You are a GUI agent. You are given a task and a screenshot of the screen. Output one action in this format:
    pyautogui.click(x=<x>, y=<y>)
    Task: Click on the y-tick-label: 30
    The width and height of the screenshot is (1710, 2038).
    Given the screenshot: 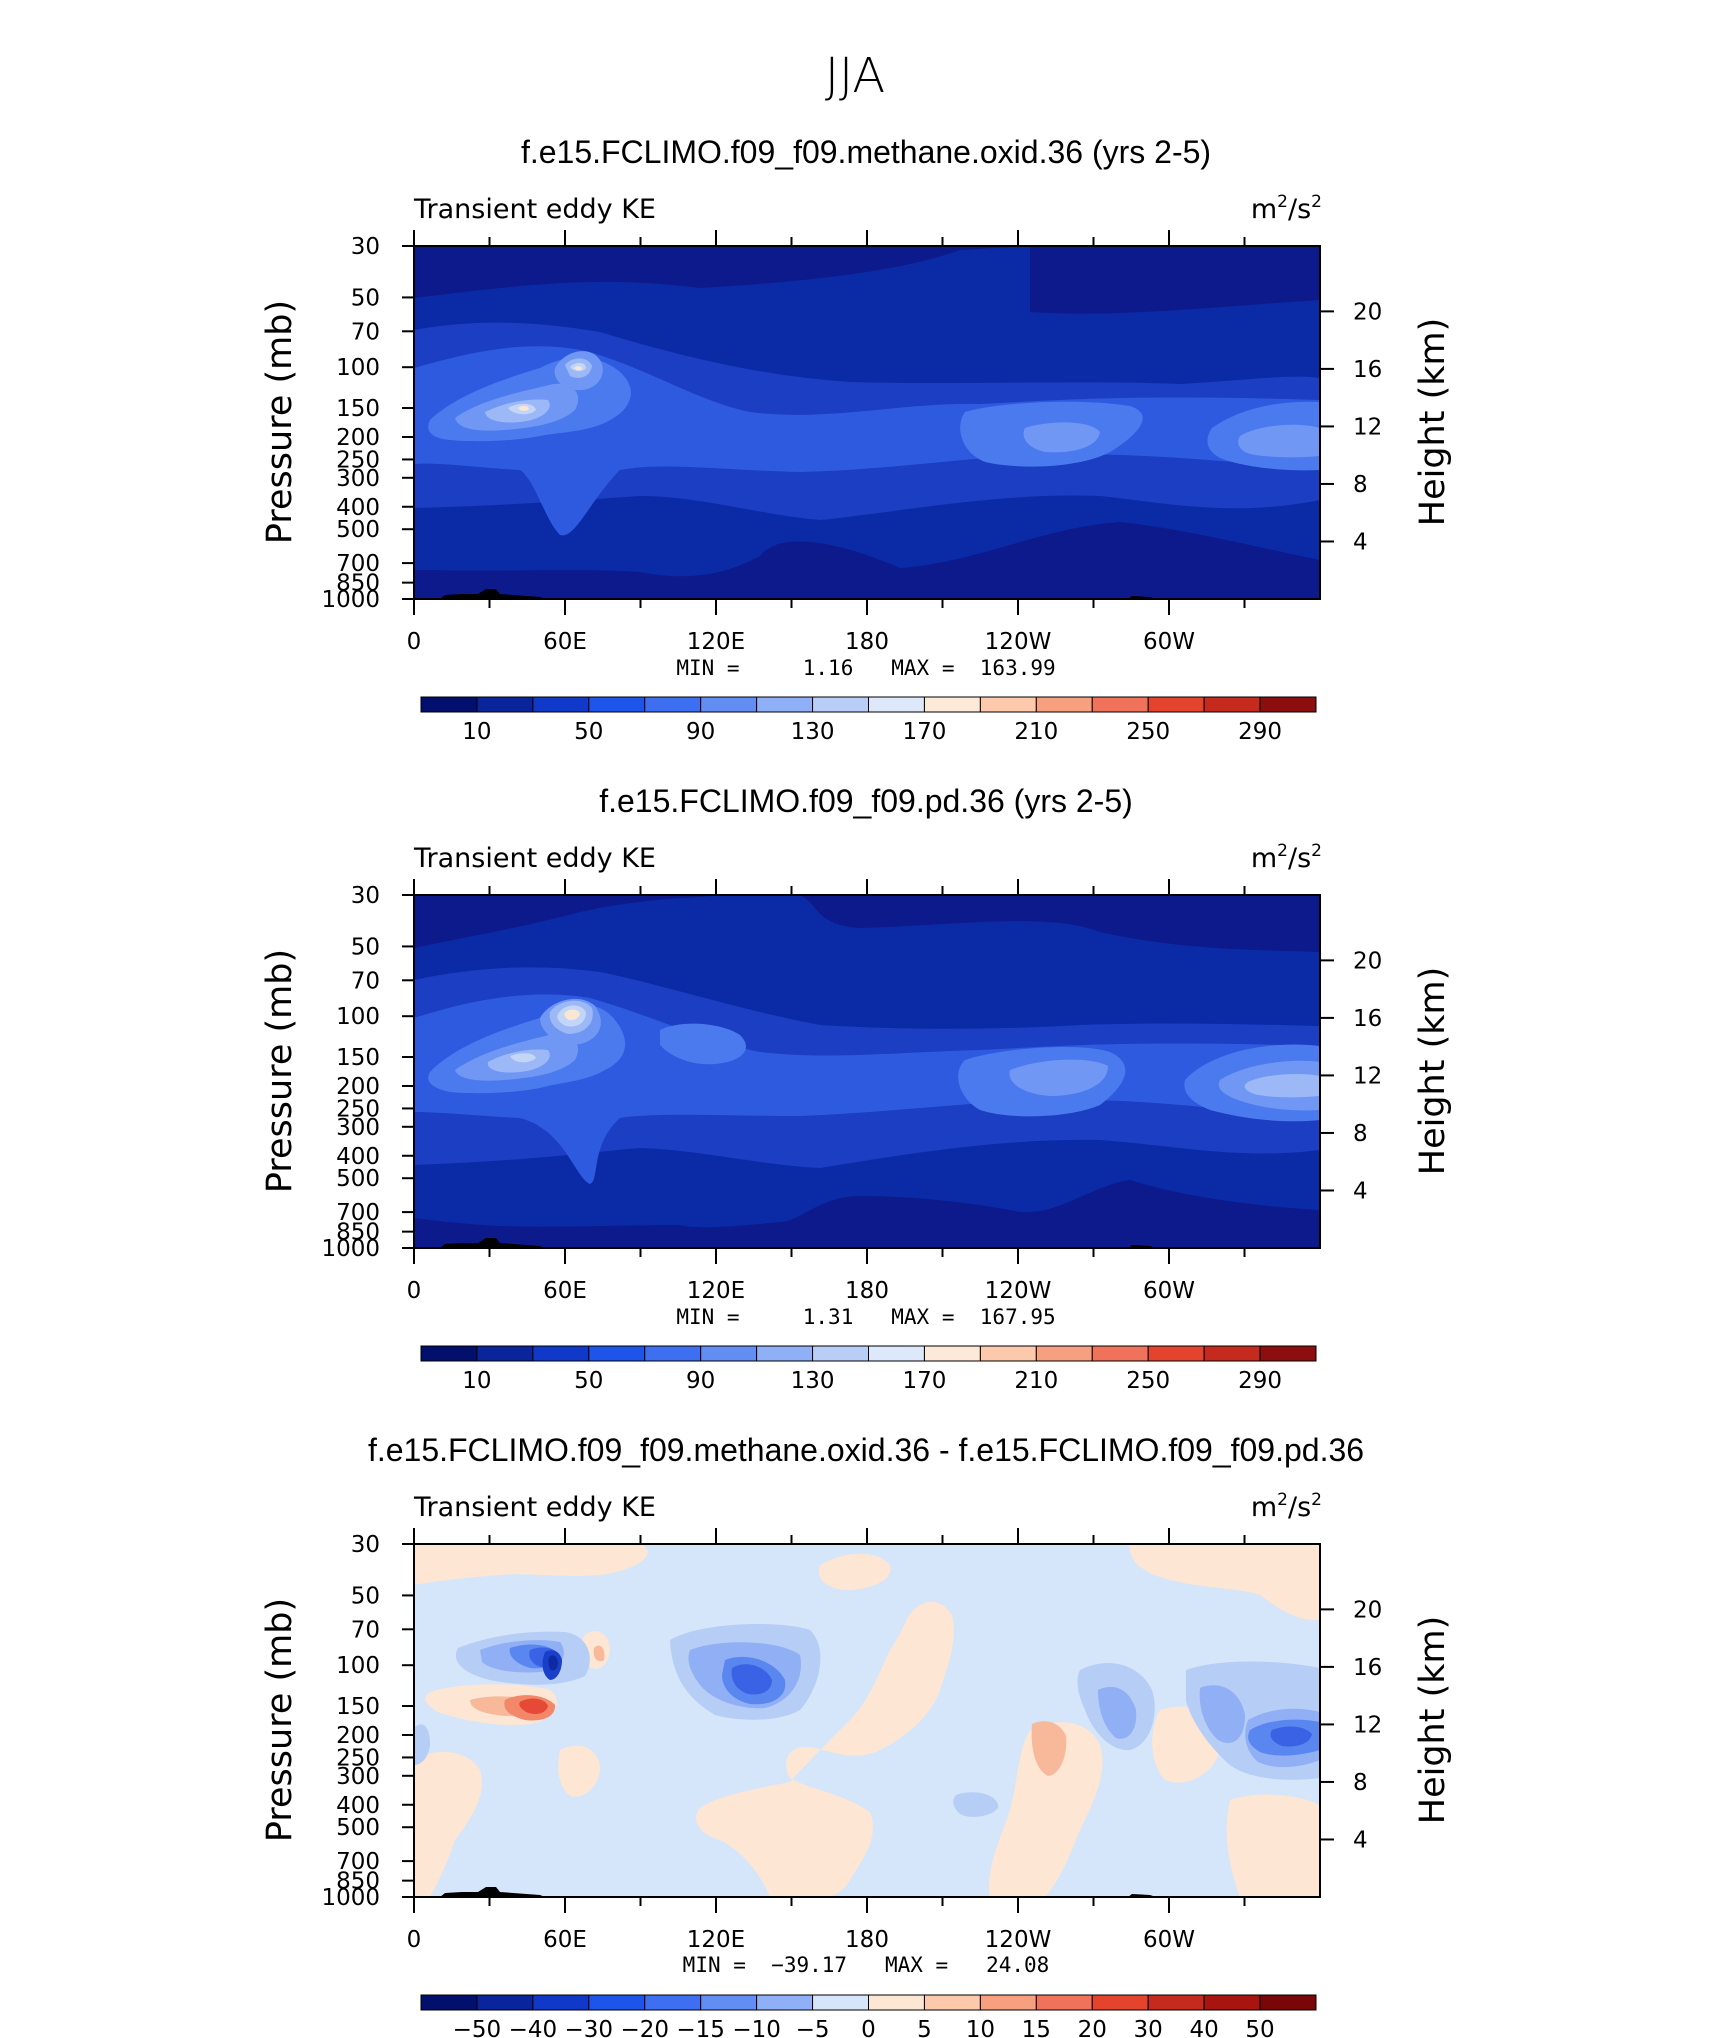 What is the action you would take?
    pyautogui.click(x=365, y=896)
    